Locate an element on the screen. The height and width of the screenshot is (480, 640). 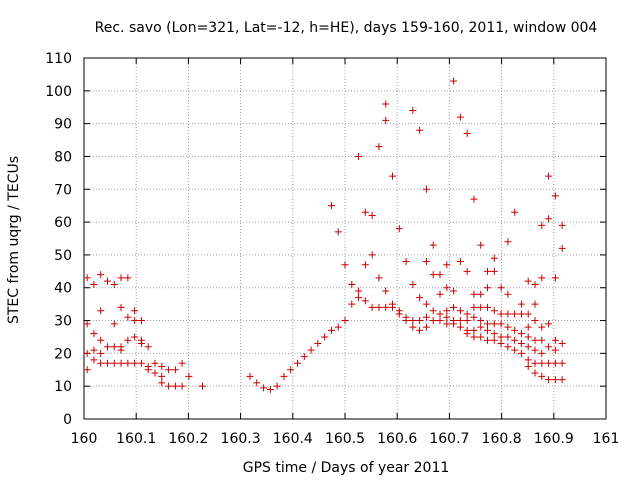
y-tick-label: 60 is located at coordinates (63, 223).